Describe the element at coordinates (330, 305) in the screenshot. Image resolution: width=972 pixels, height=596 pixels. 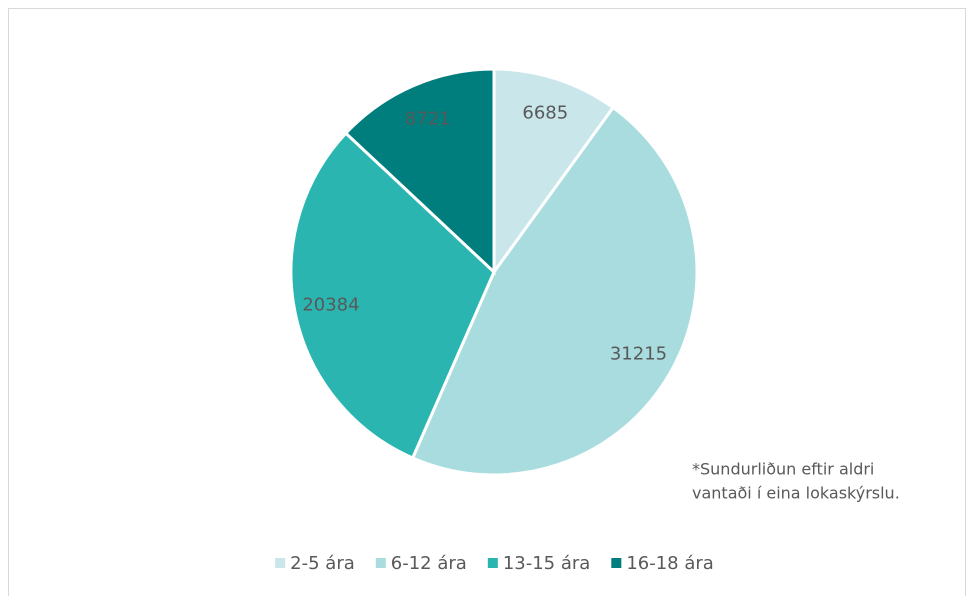
I see `data-label: 20384` at that location.